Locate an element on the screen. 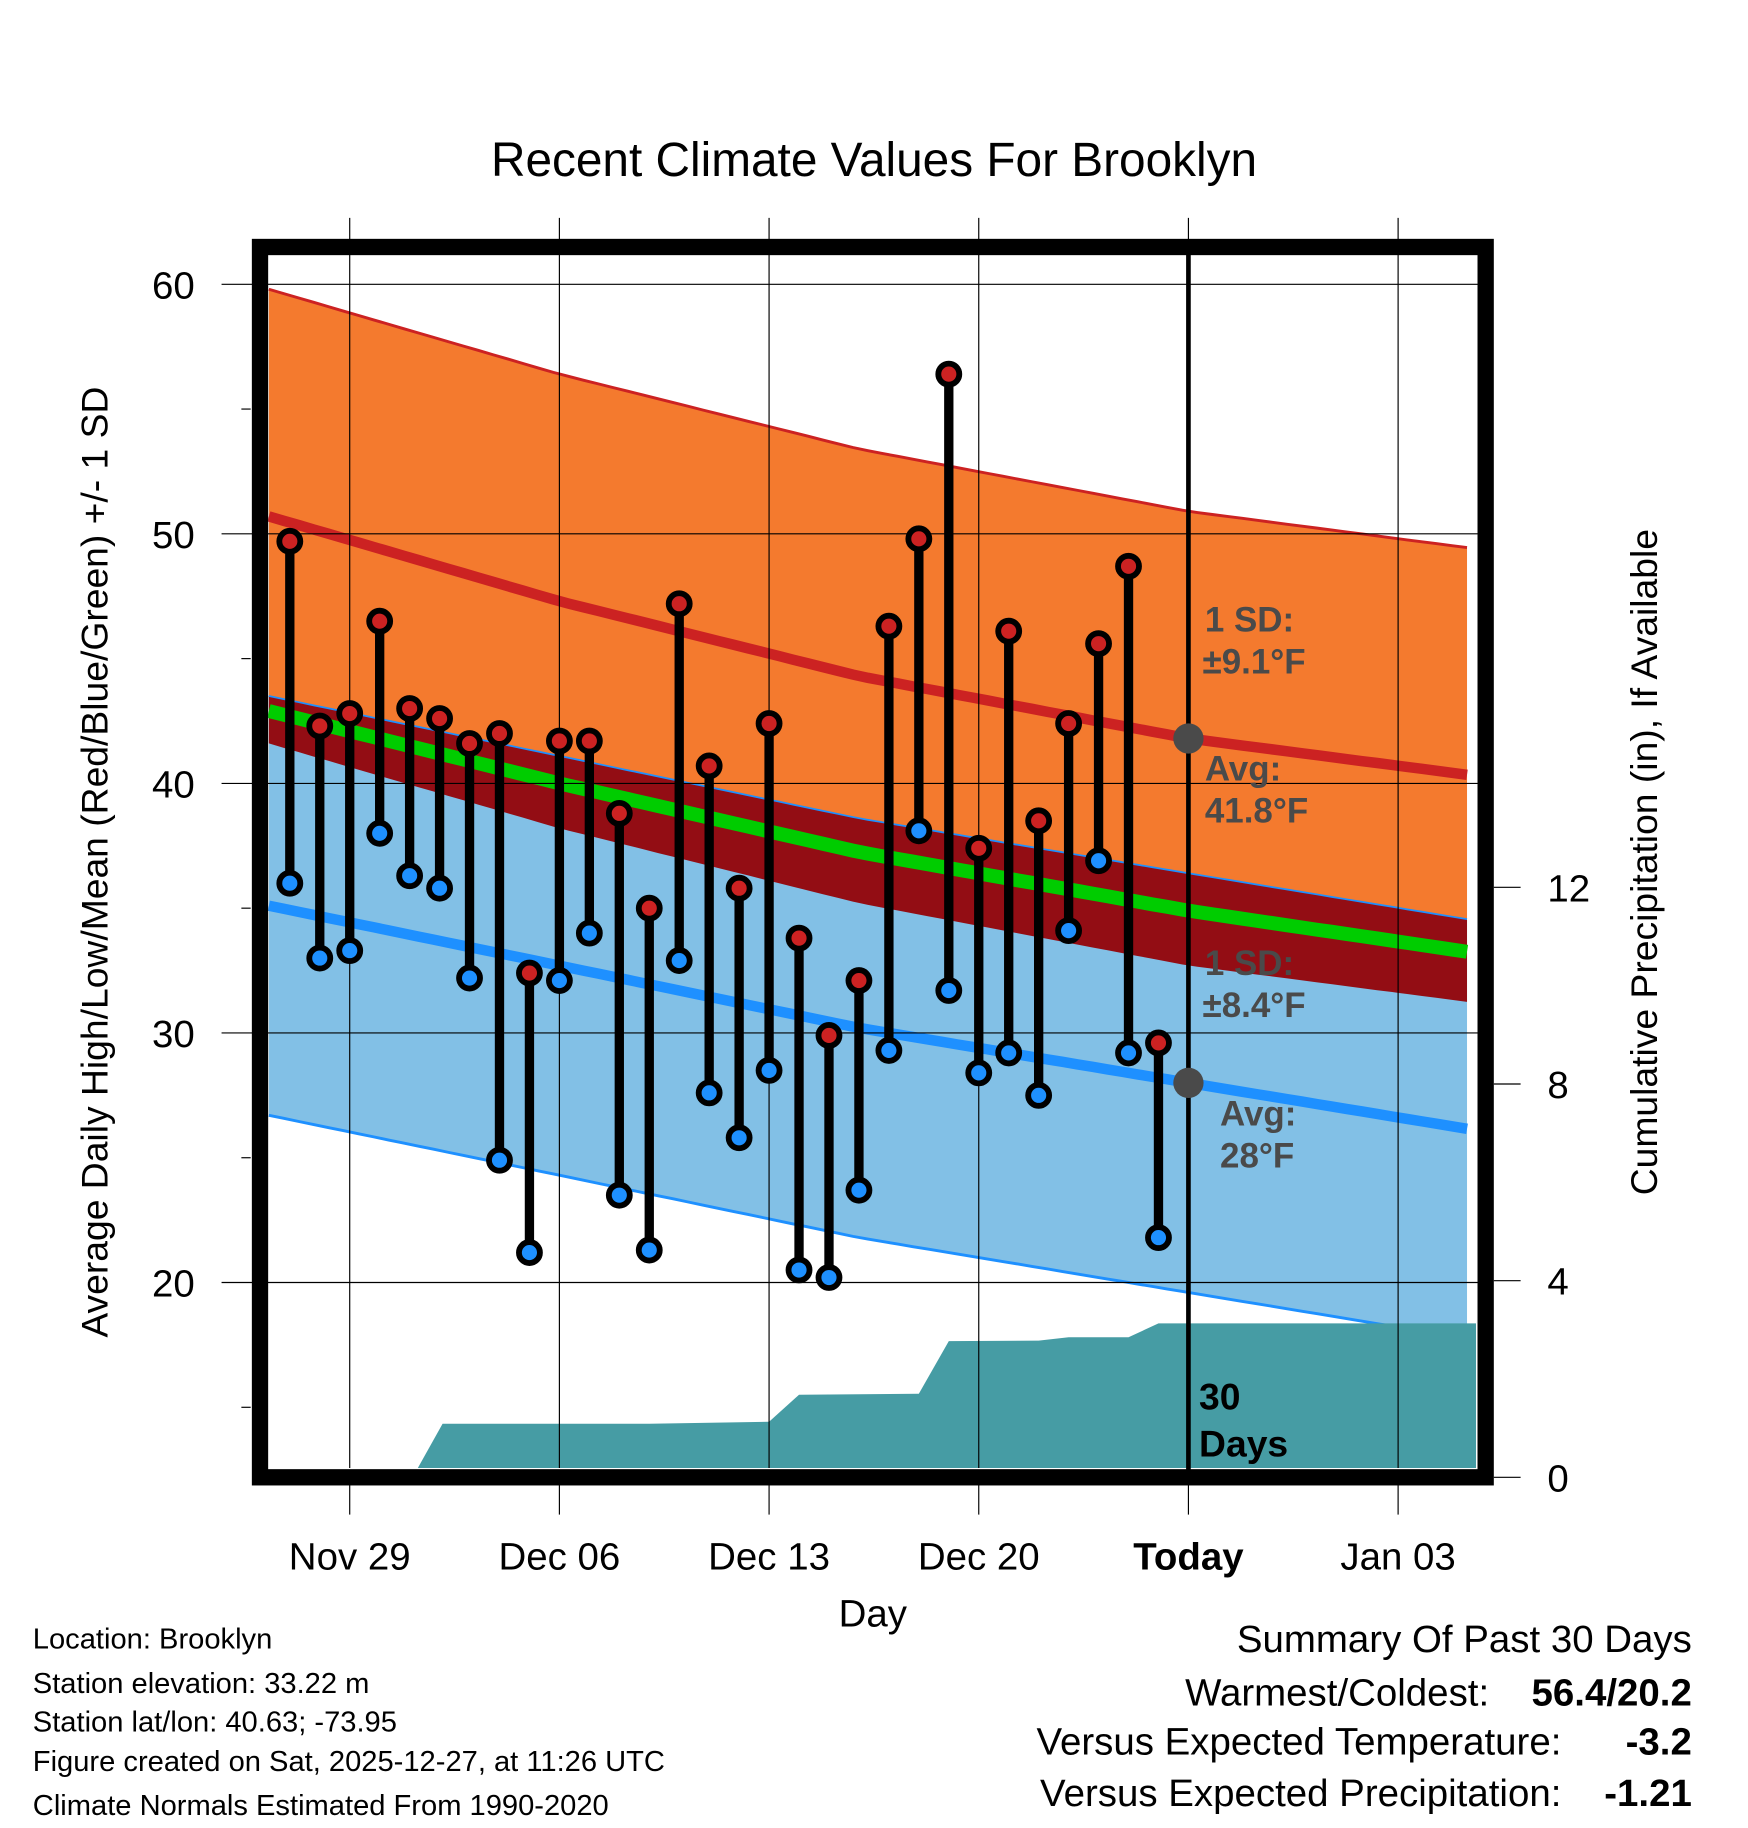 The height and width of the screenshot is (1828, 1748). y-tick-label: 20 is located at coordinates (173, 1283).